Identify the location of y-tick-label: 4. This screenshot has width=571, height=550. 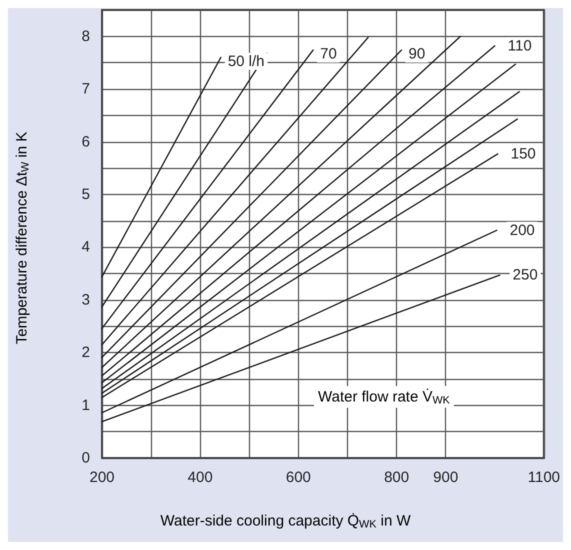
(86, 247).